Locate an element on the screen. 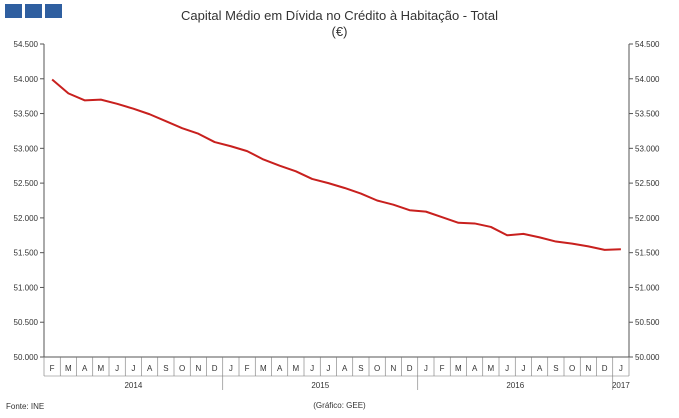  credit-note: (Gráfico: GEE) is located at coordinates (339, 405).